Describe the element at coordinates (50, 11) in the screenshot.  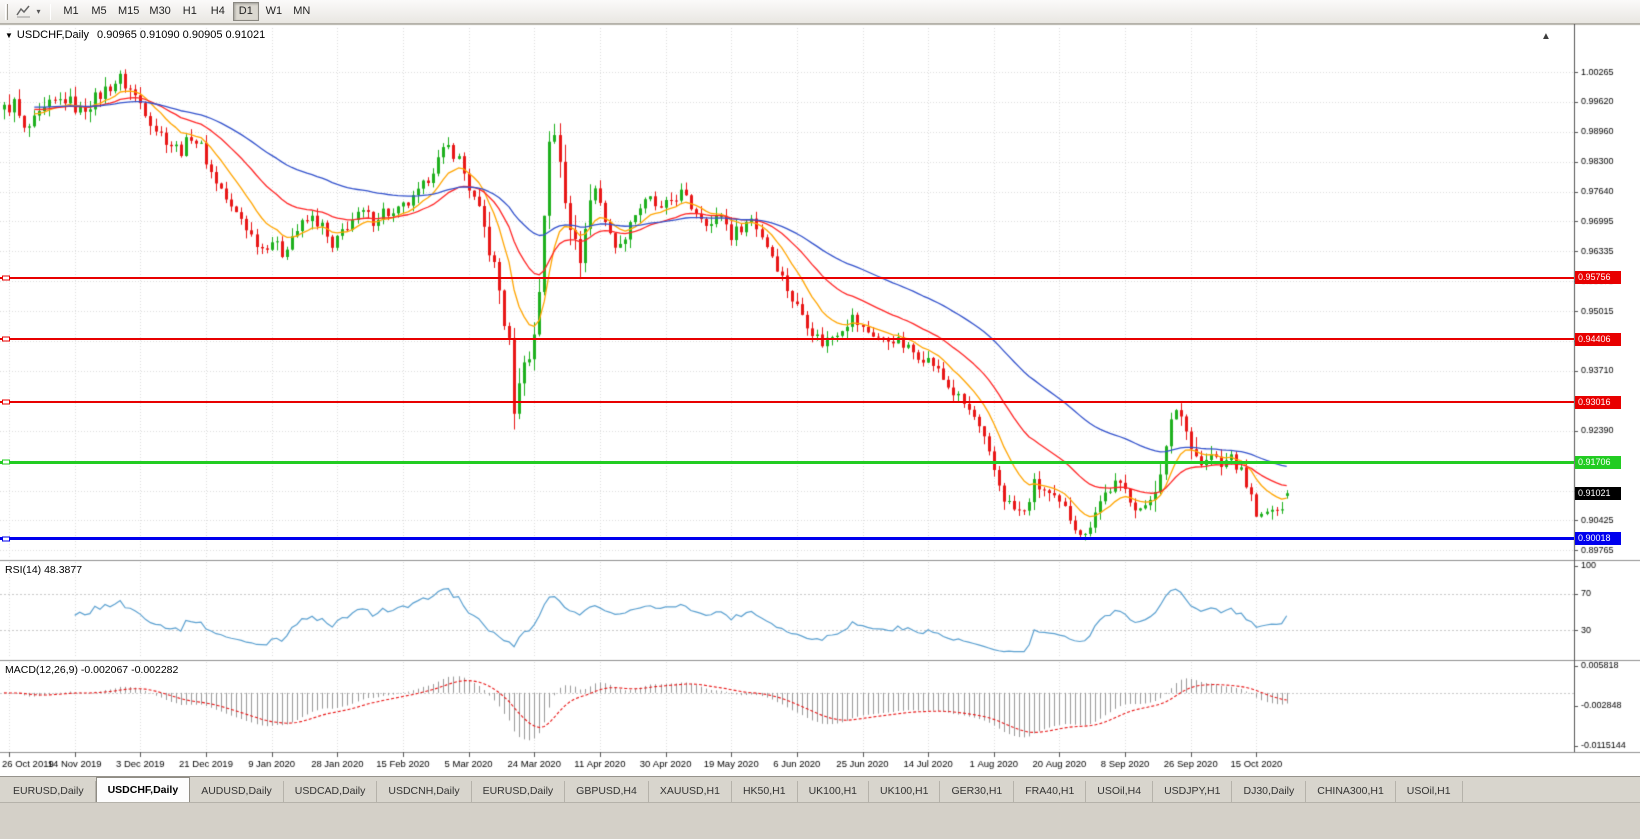
I see `toolbar-separator` at that location.